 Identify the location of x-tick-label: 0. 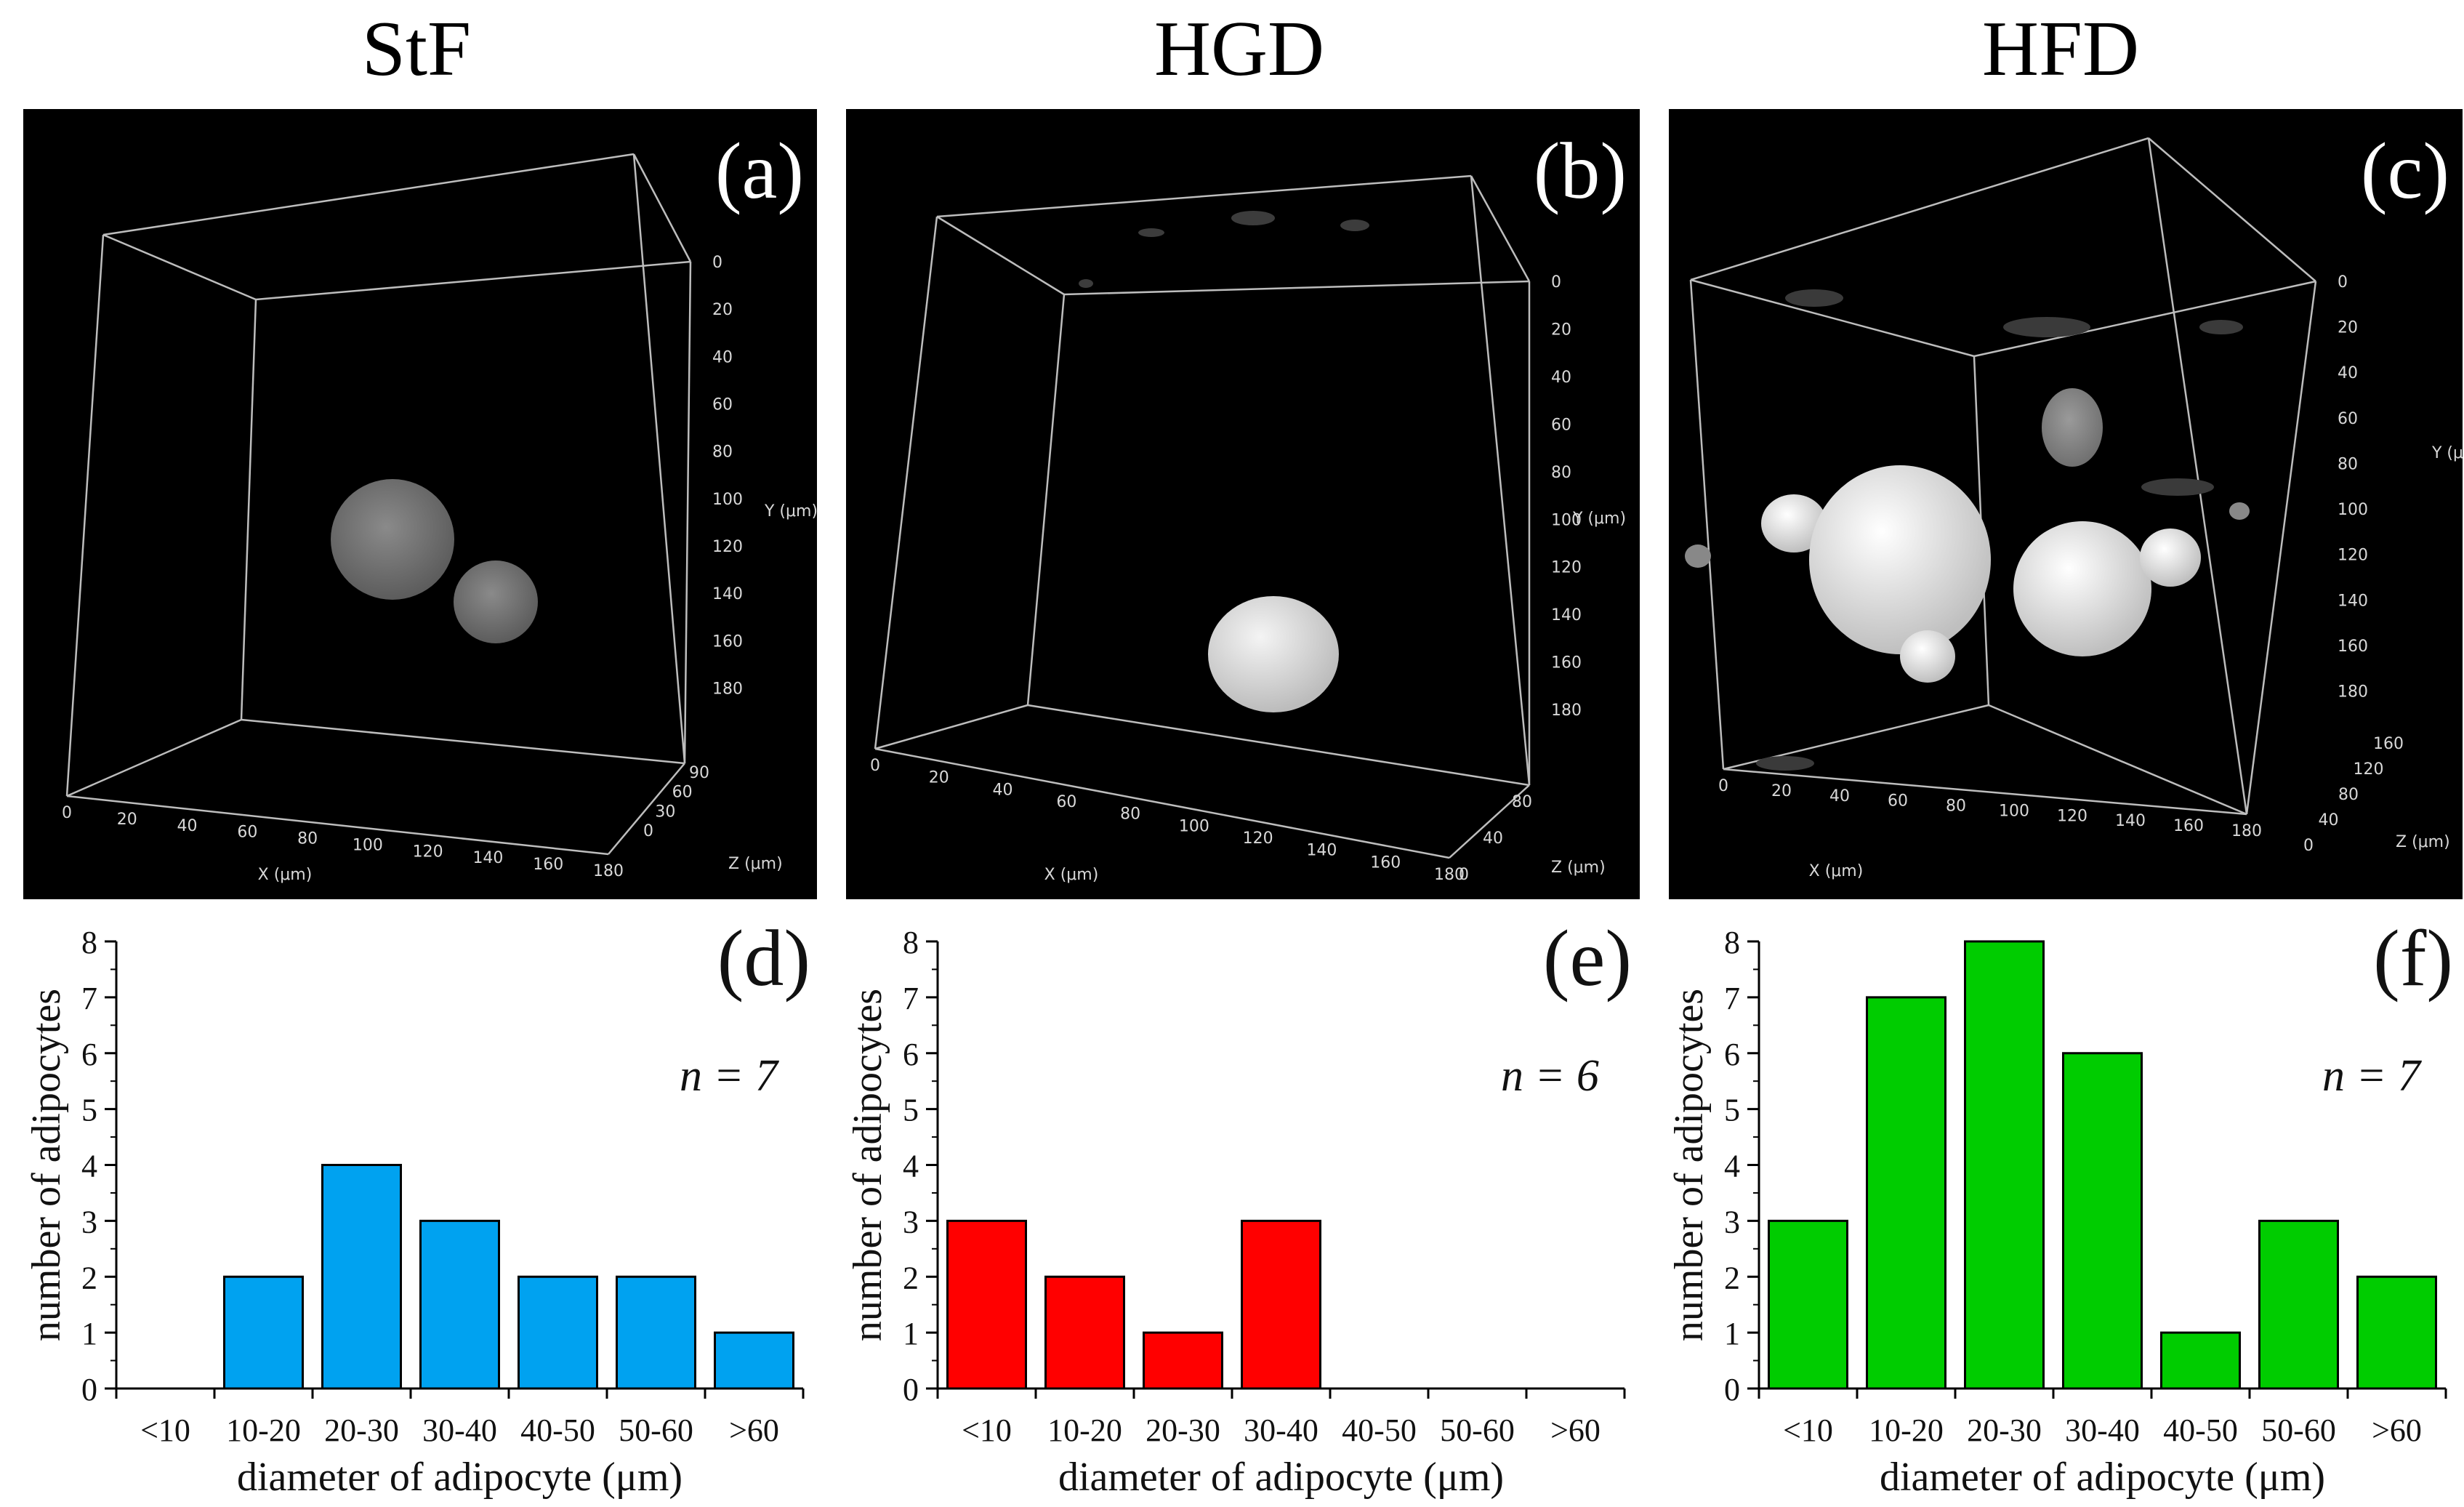
(67, 813).